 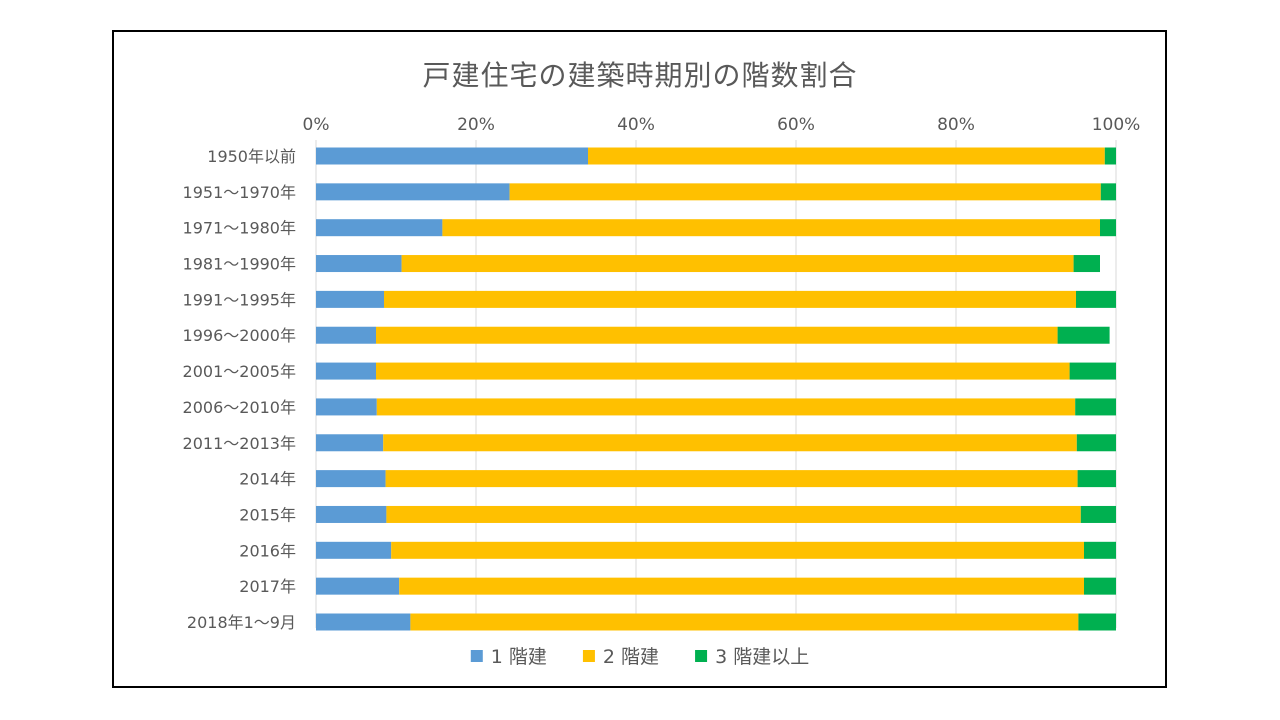 What do you see at coordinates (267, 514) in the screenshot?
I see `category-label: 2015年` at bounding box center [267, 514].